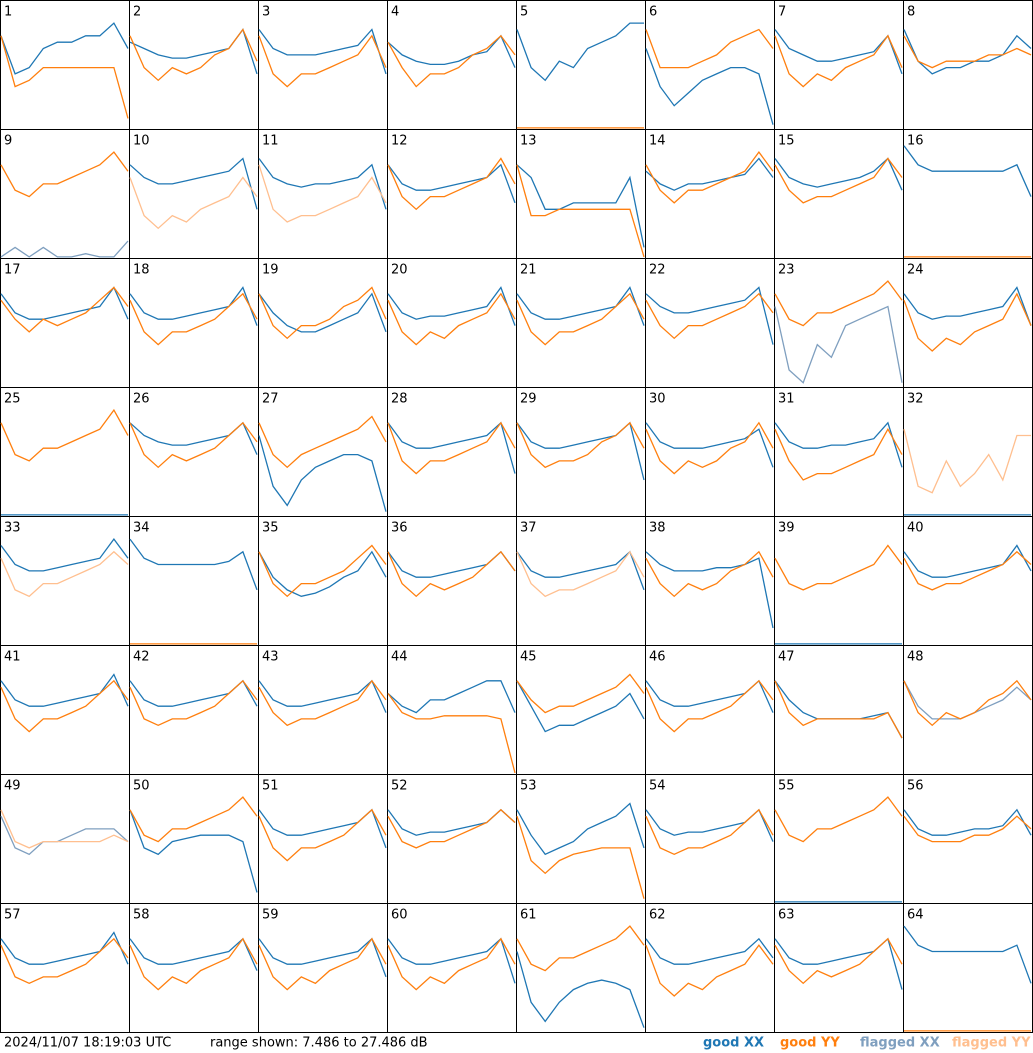 The width and height of the screenshot is (1033, 1053). Describe the element at coordinates (270, 786) in the screenshot. I see `panel-label: 51` at that location.